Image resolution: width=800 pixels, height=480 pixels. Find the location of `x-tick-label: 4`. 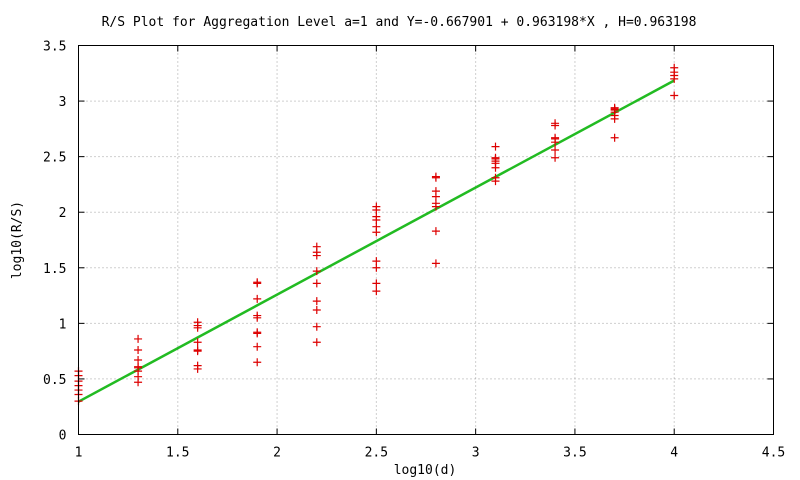

x-tick-label: 4 is located at coordinates (674, 453).